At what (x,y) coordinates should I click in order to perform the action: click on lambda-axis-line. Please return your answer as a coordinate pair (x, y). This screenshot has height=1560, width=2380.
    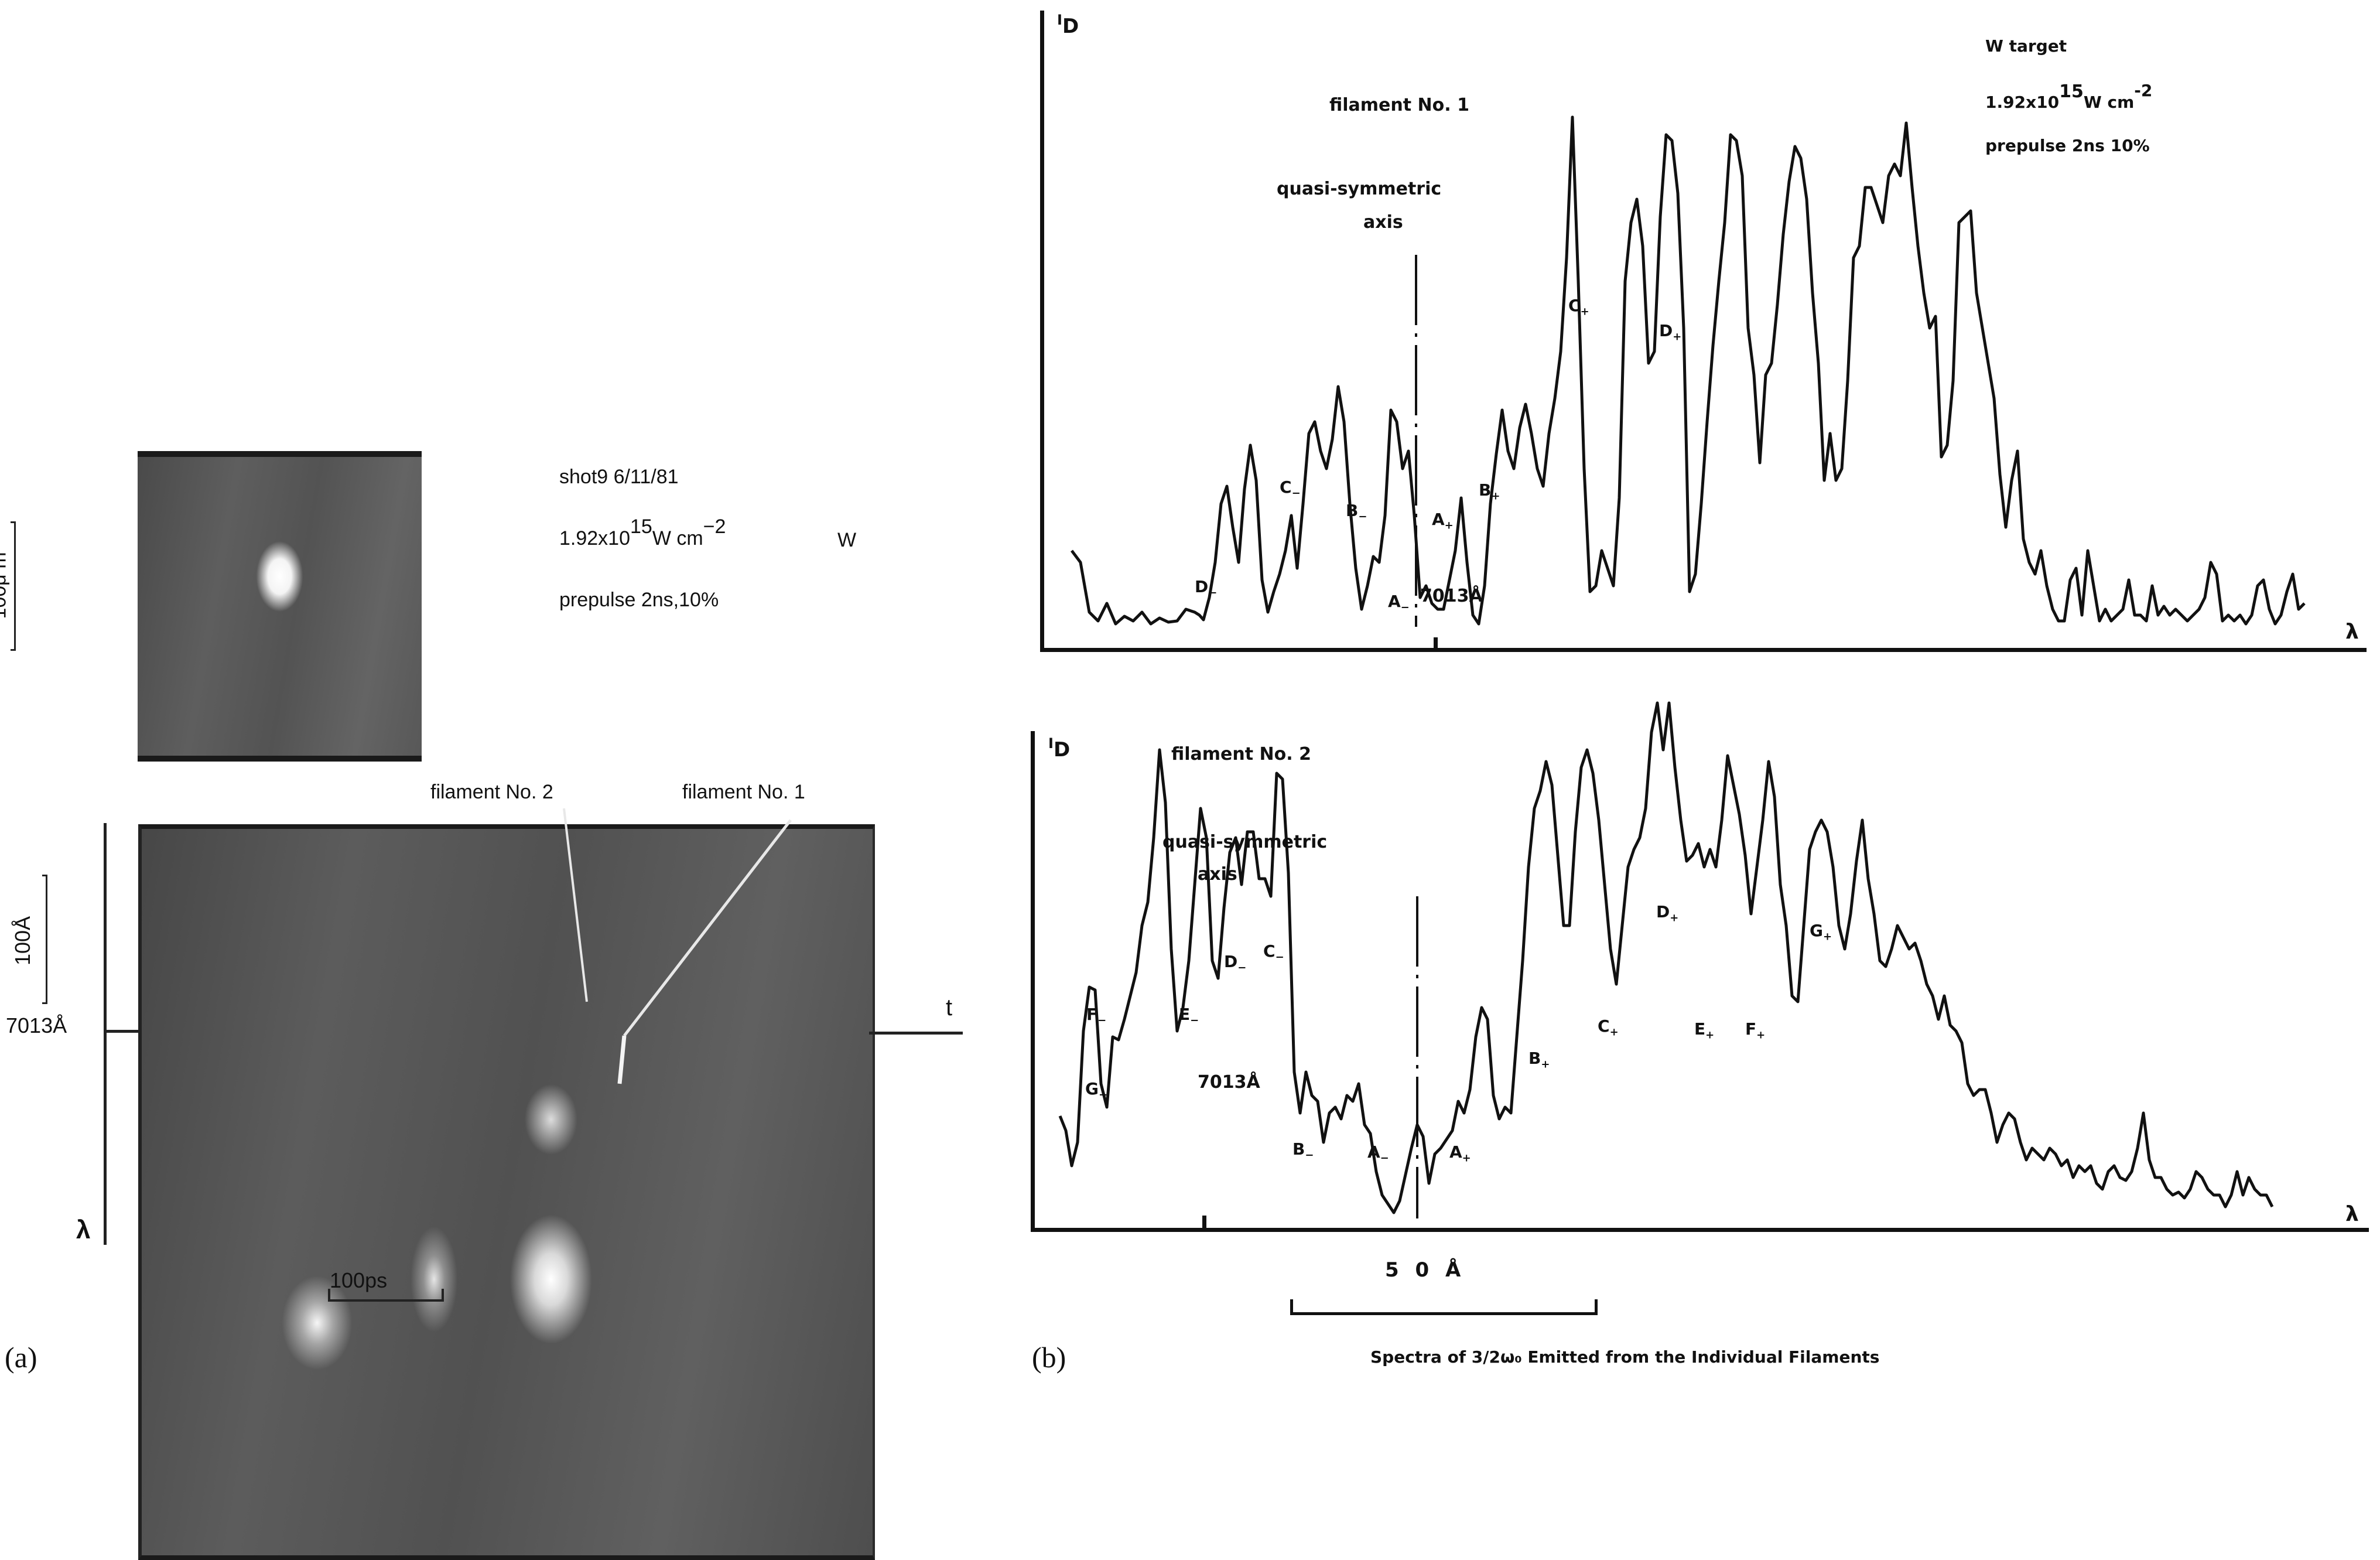
    Looking at the image, I should click on (105, 1034).